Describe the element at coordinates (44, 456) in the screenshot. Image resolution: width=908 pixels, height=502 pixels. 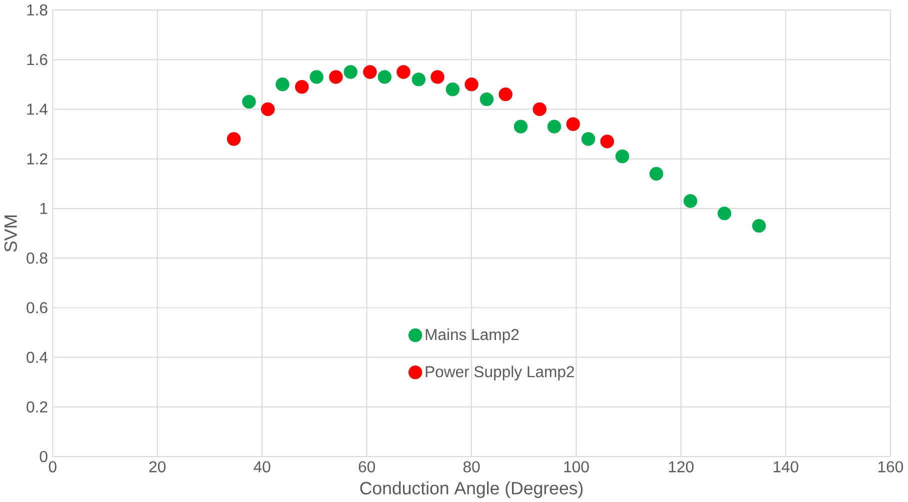
I see `y-tick-label: 0` at that location.